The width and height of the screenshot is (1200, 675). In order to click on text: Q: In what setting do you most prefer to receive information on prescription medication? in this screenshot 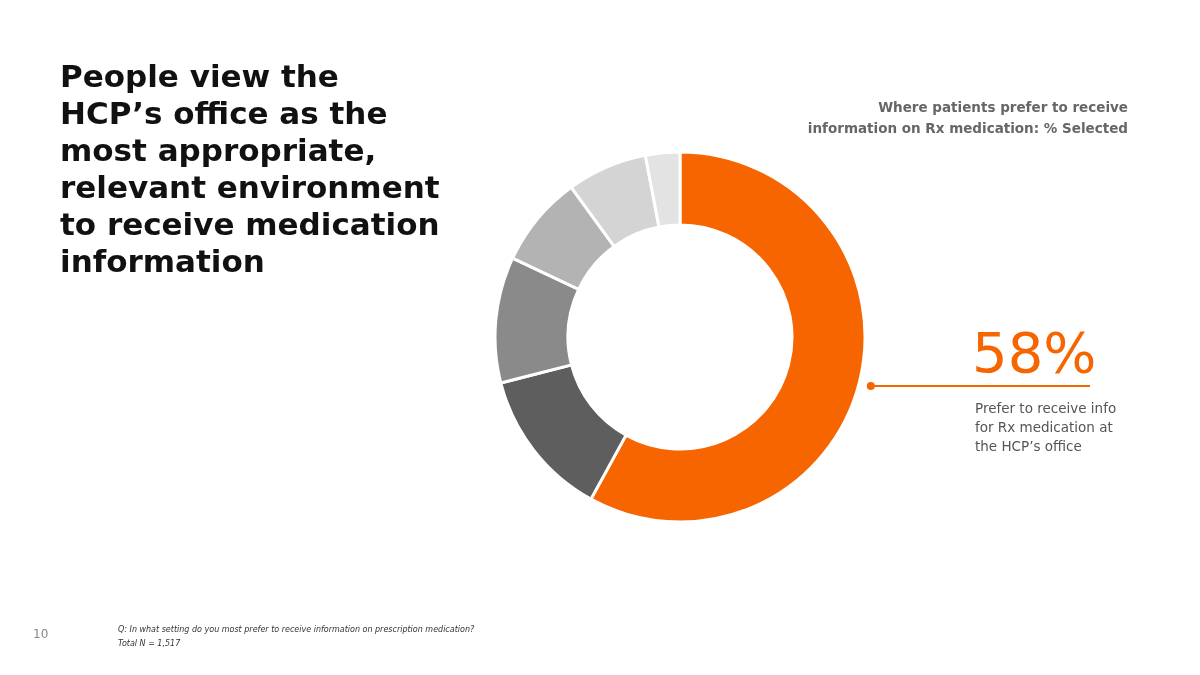, I will do `click(296, 629)`.